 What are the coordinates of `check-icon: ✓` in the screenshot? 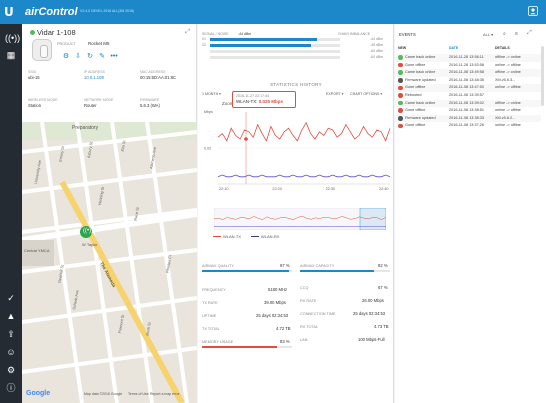 It's located at (11, 298).